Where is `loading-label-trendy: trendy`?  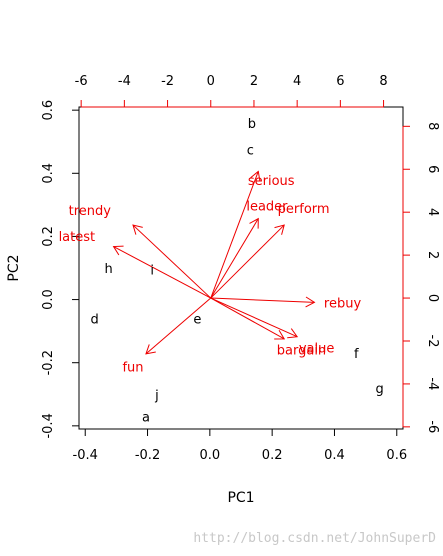
loading-label-trendy: trendy is located at coordinates (90, 211).